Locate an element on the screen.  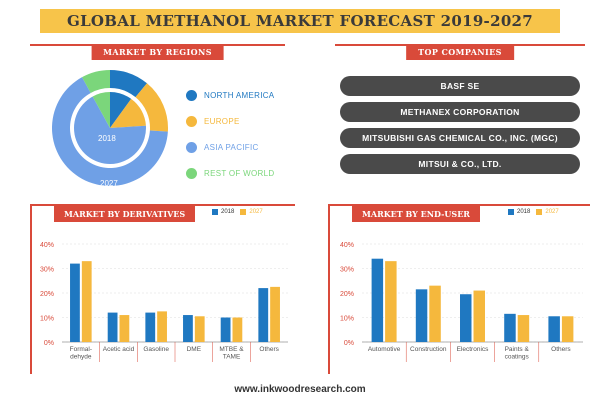
donut-outer-ring is located at coordinates (110, 128).